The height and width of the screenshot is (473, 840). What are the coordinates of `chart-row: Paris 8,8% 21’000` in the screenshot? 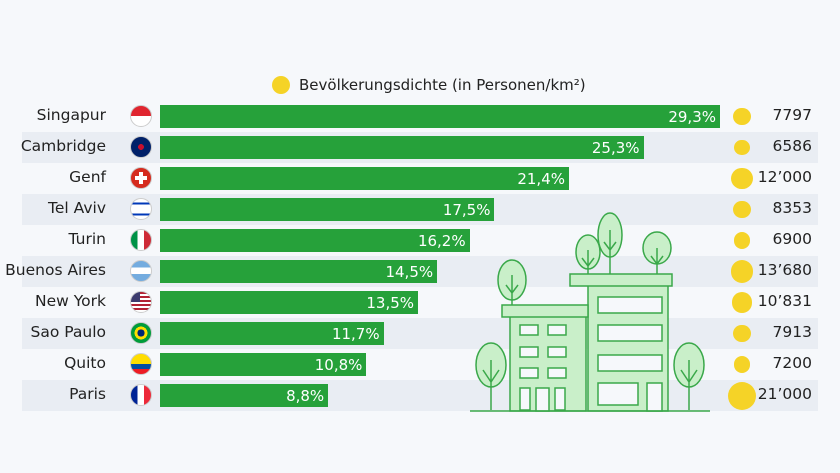 It's located at (420, 395).